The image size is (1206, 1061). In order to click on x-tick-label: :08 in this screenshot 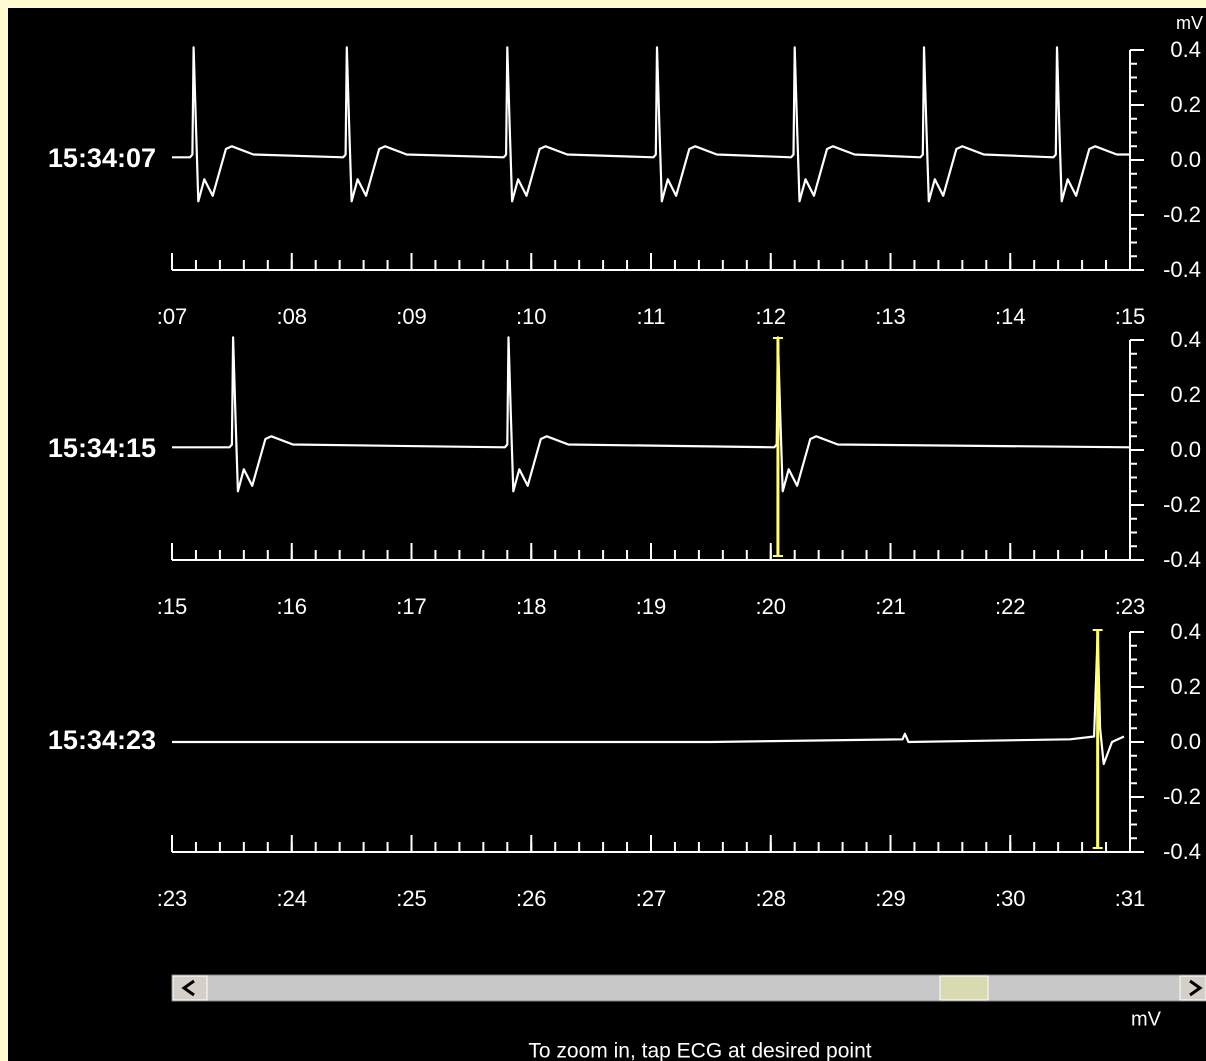, I will do `click(291, 316)`.